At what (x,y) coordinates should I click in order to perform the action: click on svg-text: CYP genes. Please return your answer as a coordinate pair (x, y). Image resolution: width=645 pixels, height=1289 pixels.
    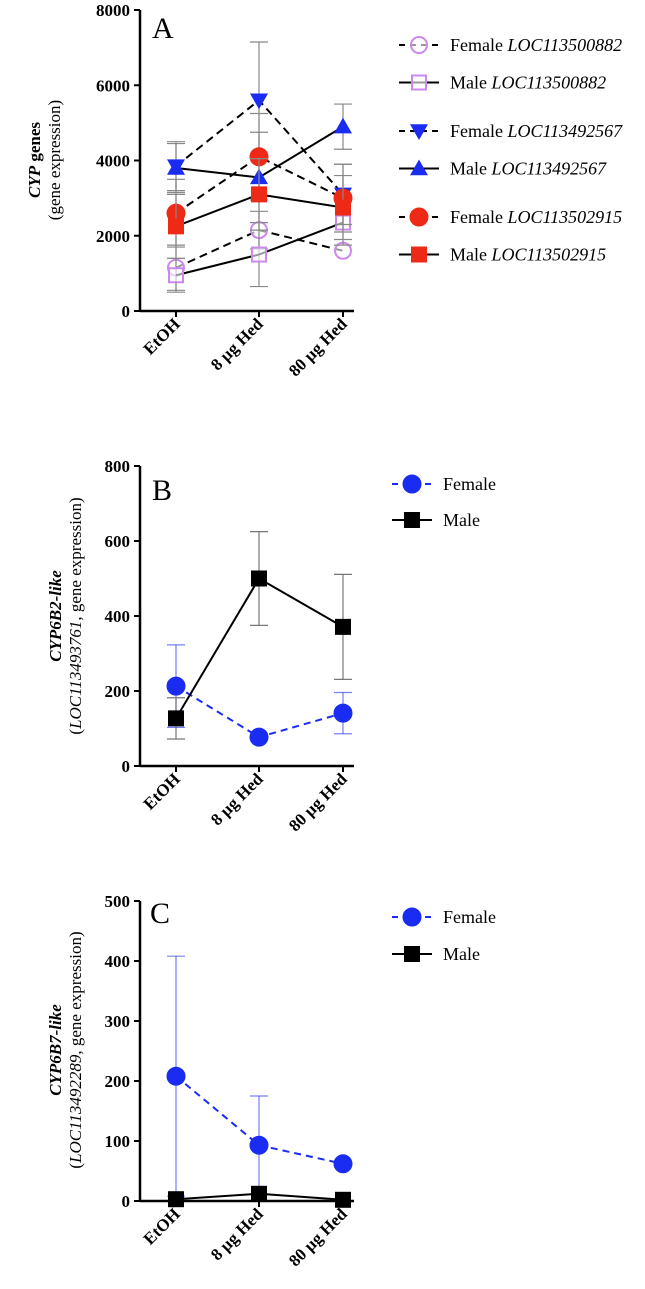
    Looking at the image, I should click on (34, 160).